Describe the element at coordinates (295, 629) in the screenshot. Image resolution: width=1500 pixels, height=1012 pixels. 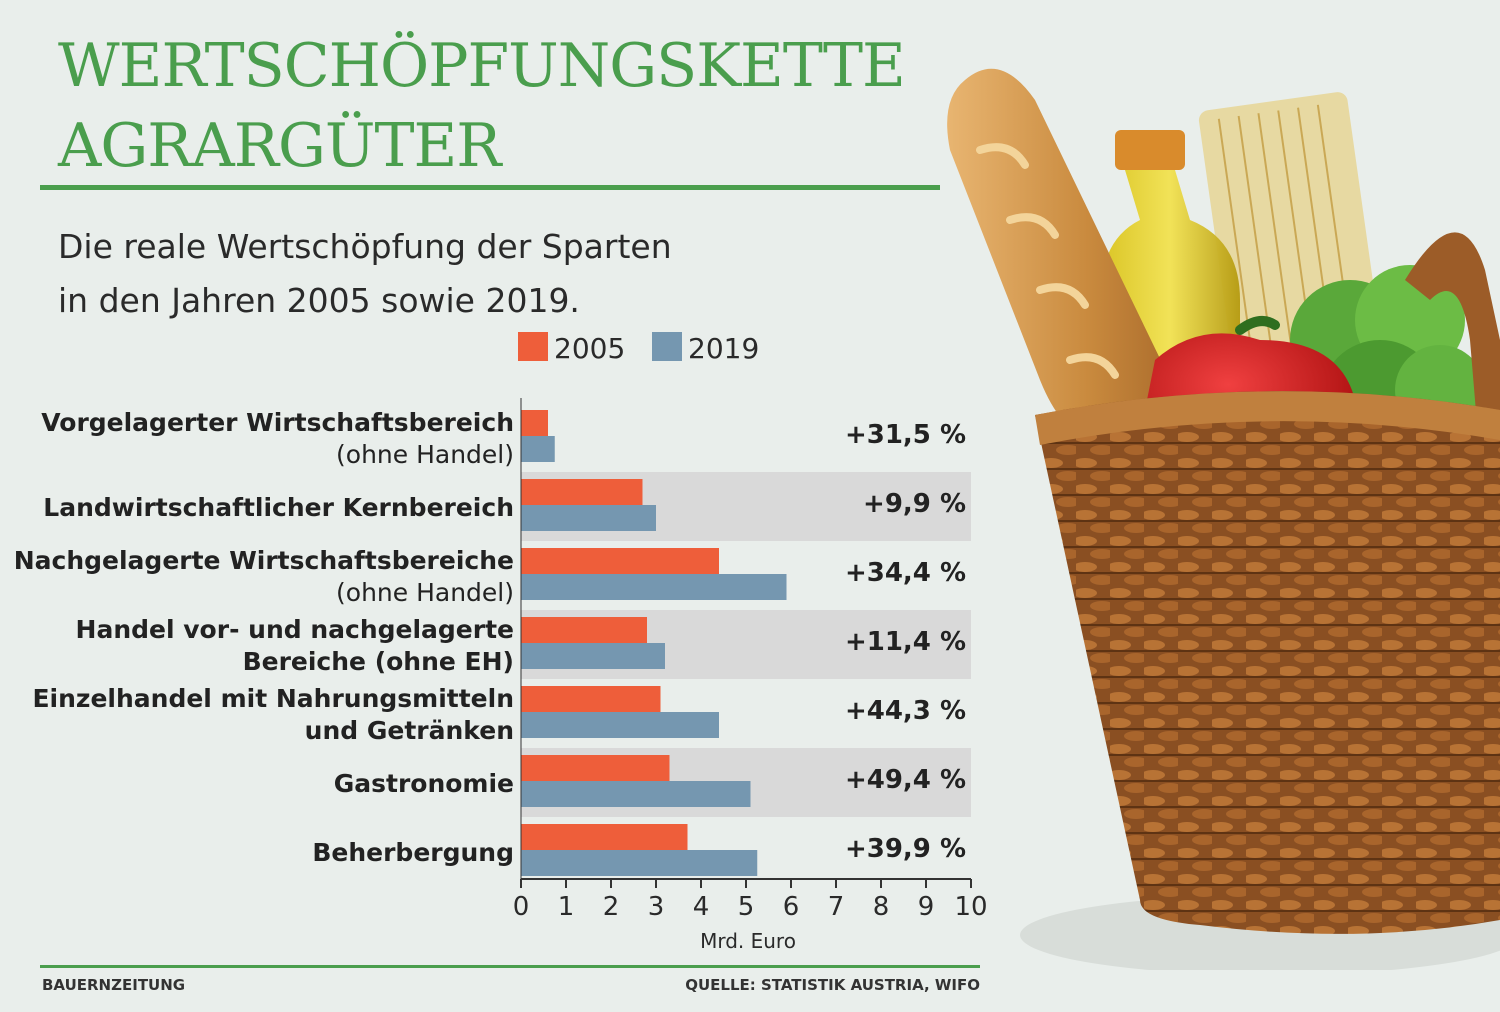
I see `category-label-3-0: Handel vor- und nachgelagerte` at that location.